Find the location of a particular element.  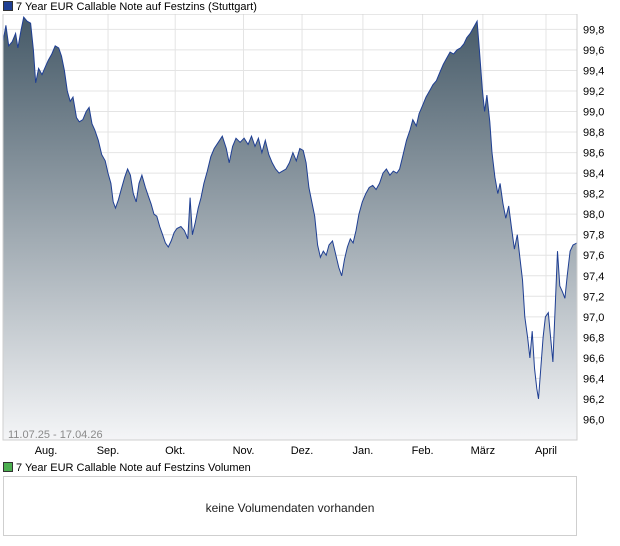

y-tick-label: 99,4 is located at coordinates (593, 71).